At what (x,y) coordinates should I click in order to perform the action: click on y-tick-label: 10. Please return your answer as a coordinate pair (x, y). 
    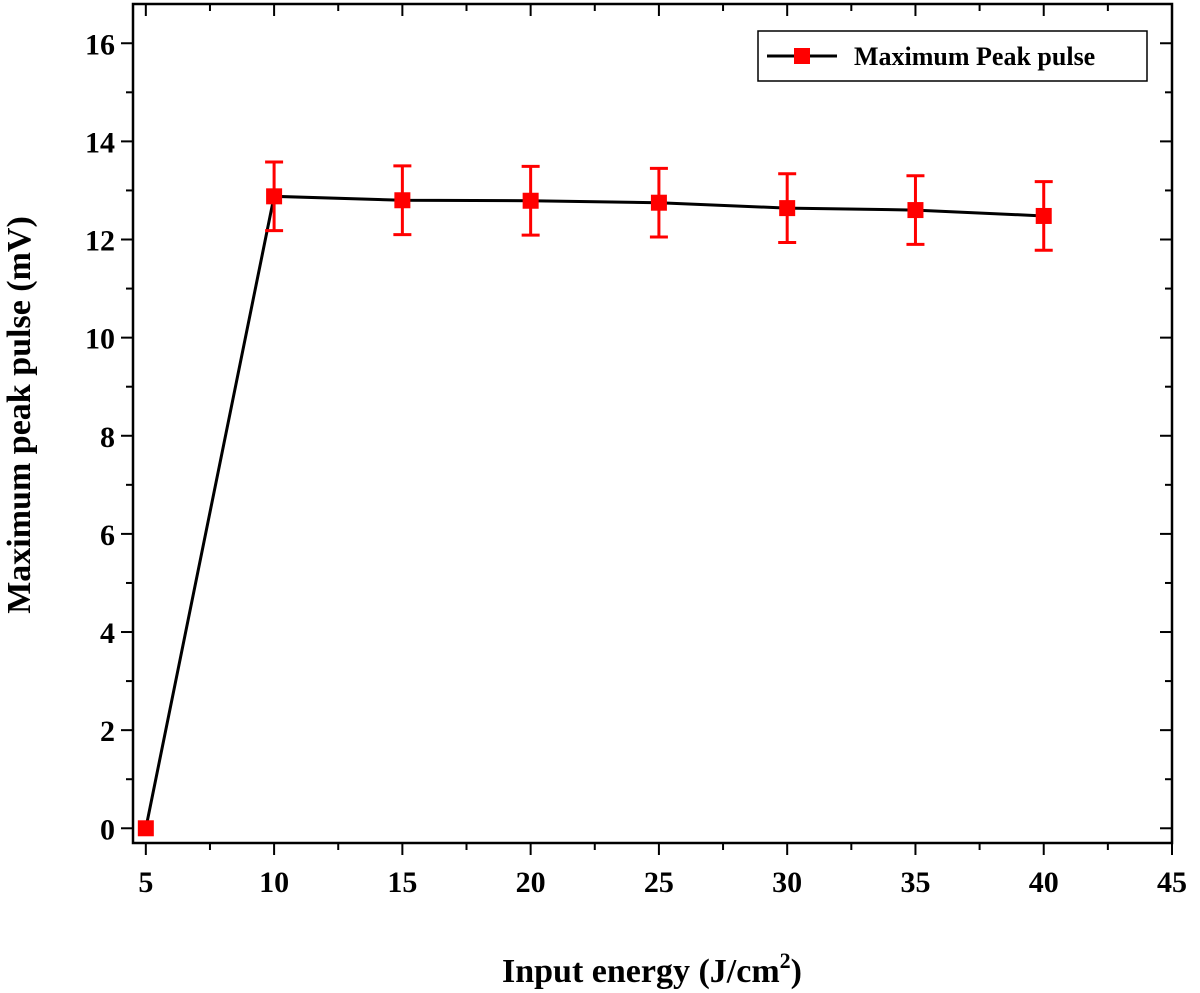
    Looking at the image, I should click on (100, 339).